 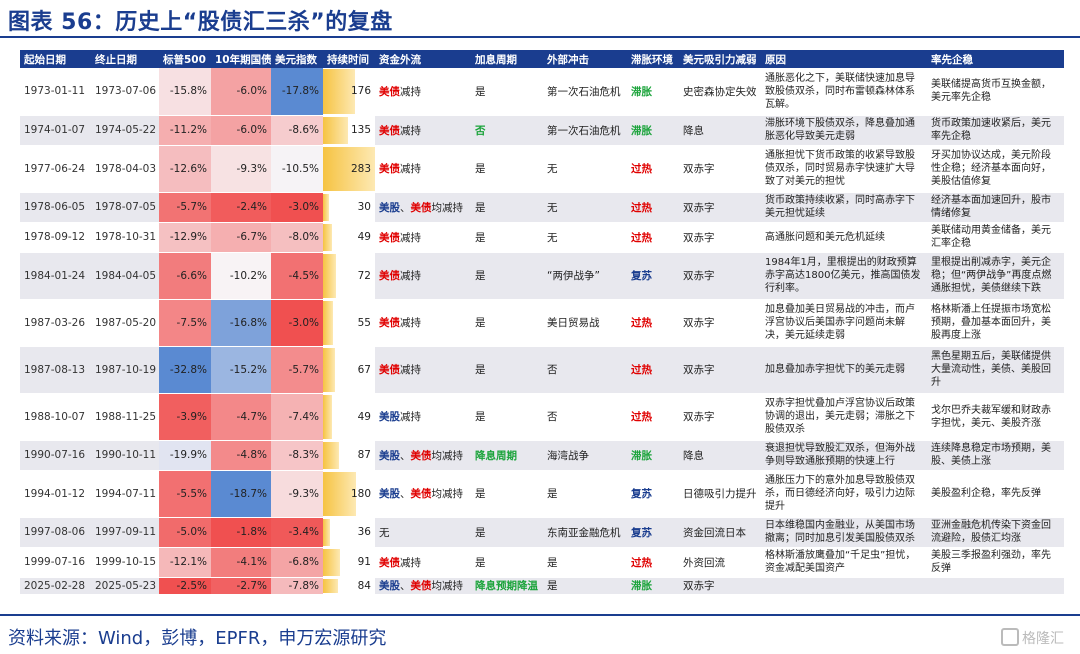 I want to click on title-divider, so click(x=540, y=37).